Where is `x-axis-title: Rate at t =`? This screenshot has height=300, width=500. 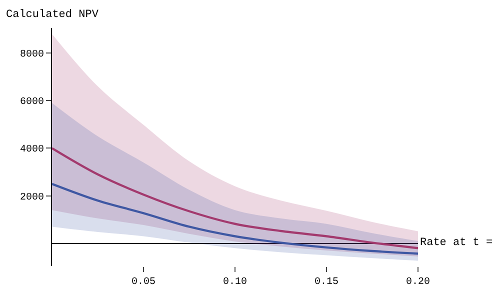
x-axis-title: Rate at t = is located at coordinates (456, 243).